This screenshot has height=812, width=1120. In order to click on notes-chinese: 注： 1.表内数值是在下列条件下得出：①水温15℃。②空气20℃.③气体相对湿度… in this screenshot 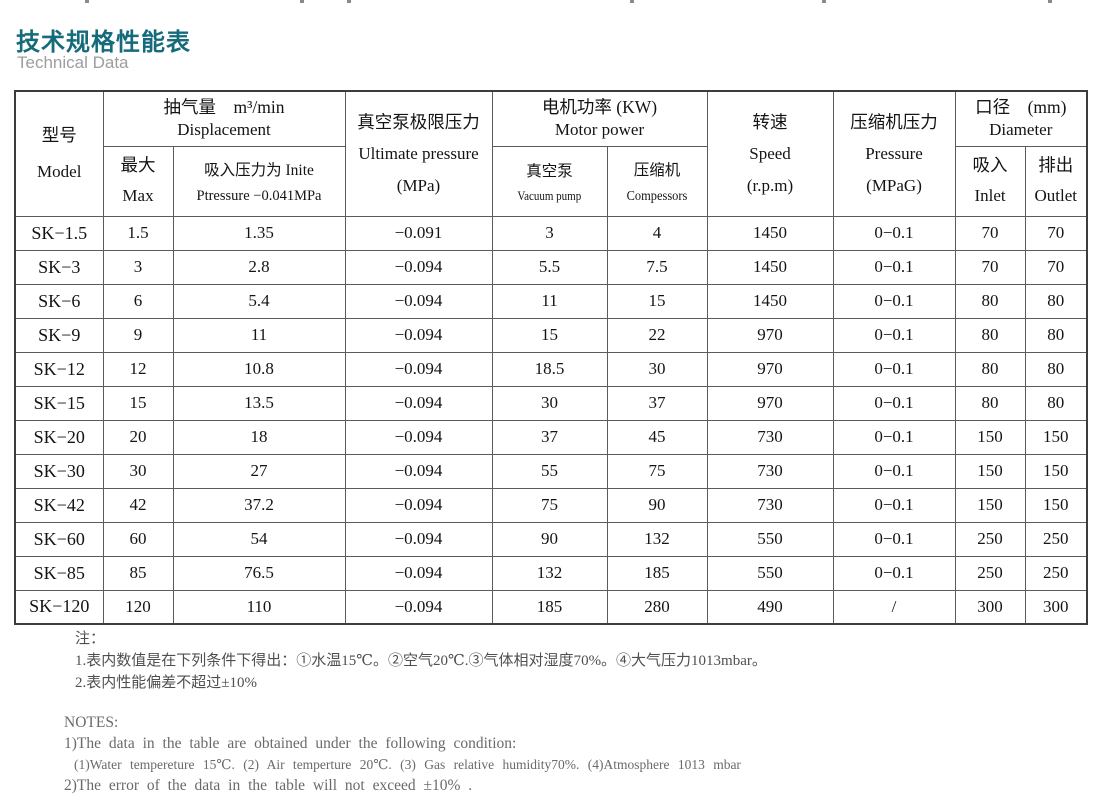, I will do `click(421, 661)`.